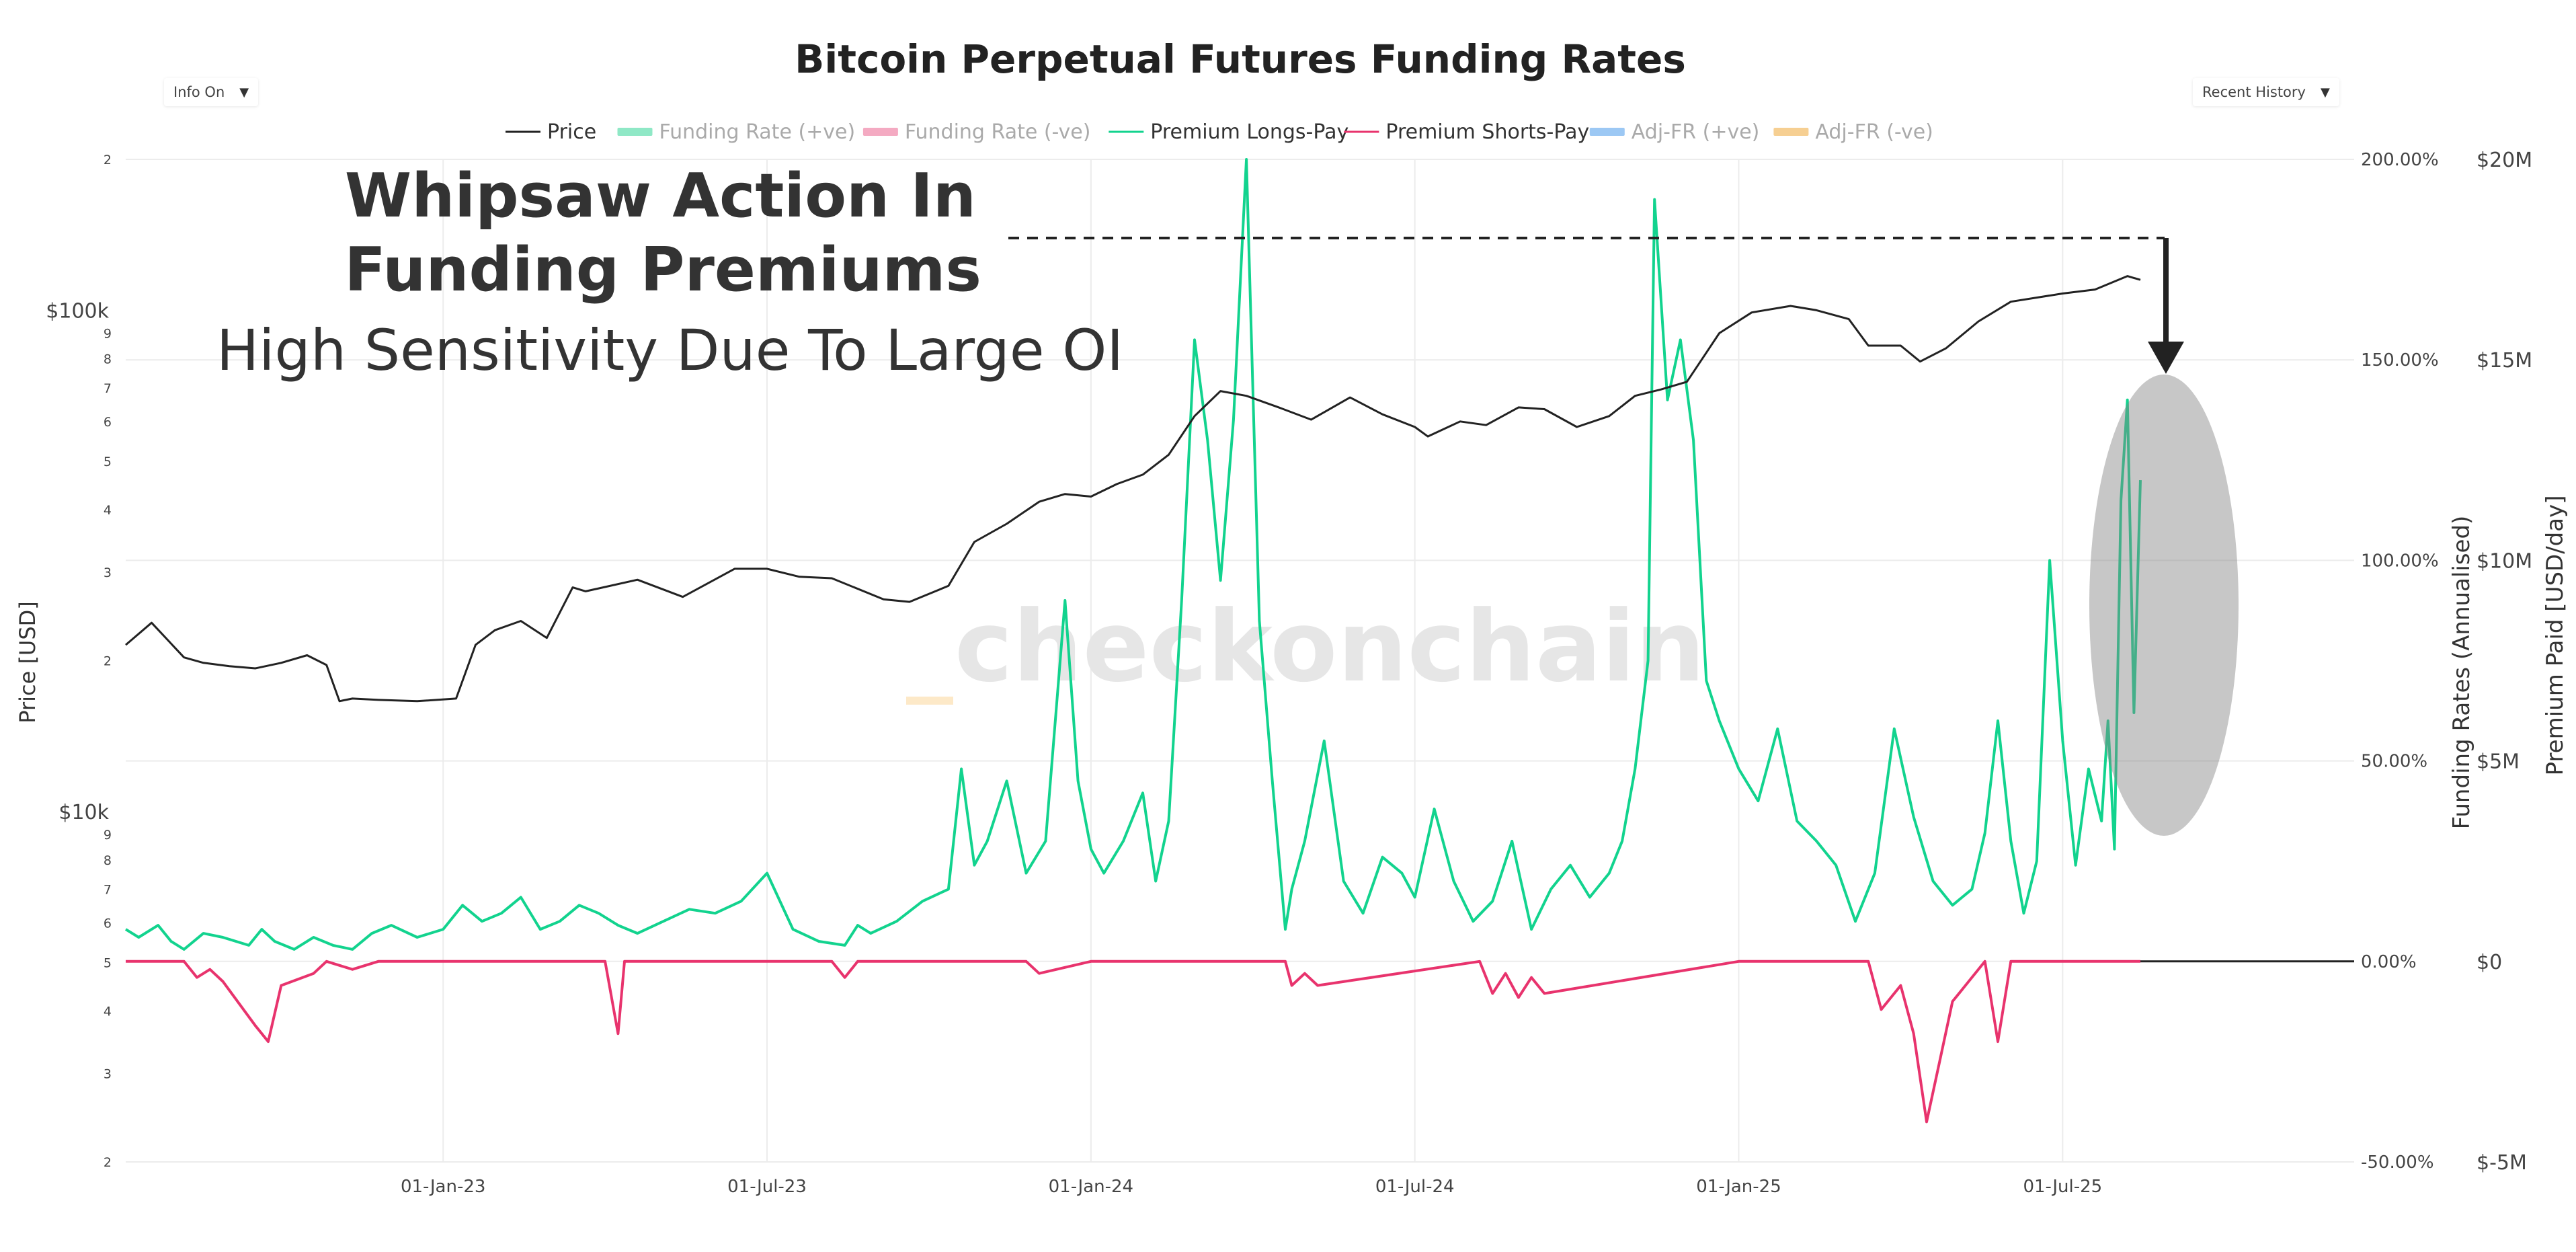 This screenshot has height=1252, width=2576. I want to click on premium-tick-label: $5M, so click(2498, 762).